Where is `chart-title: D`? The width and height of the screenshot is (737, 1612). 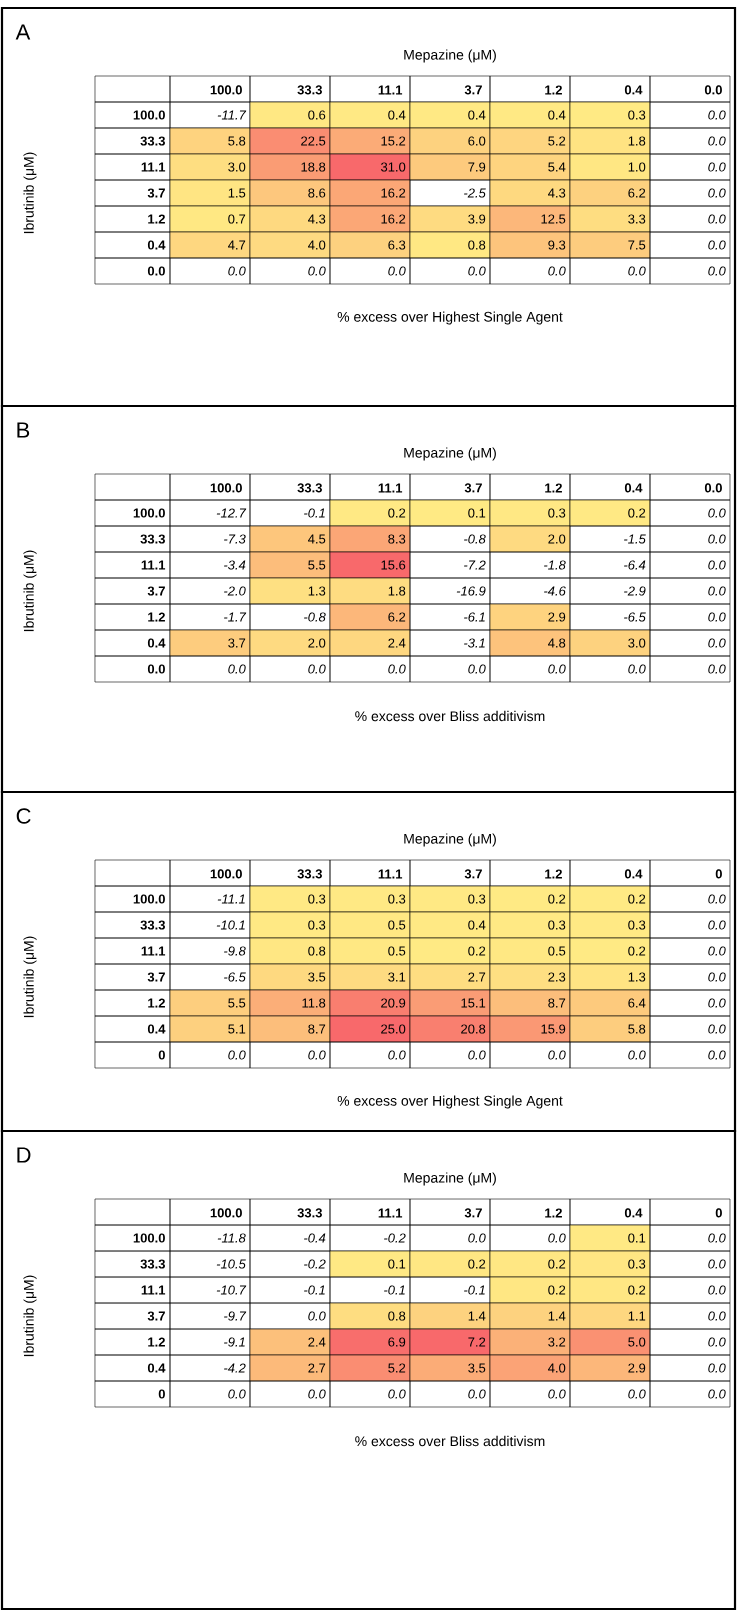
chart-title: D is located at coordinates (24, 1155).